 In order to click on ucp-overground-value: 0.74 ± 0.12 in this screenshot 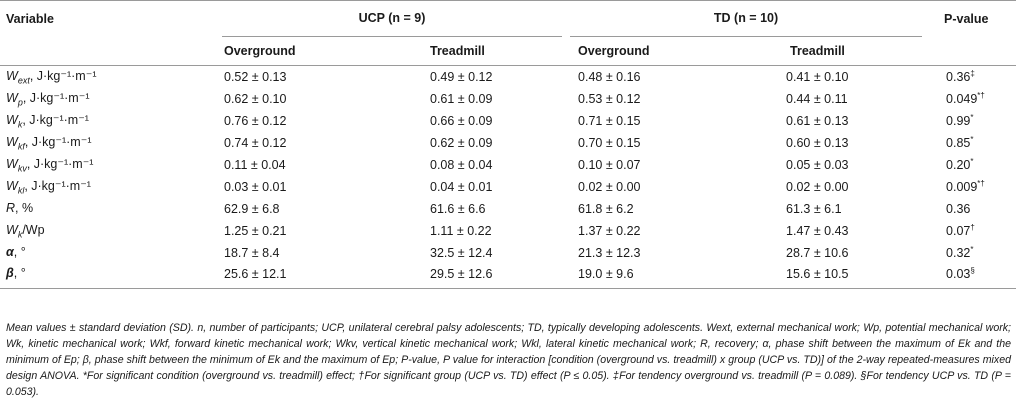, I will do `click(255, 143)`.